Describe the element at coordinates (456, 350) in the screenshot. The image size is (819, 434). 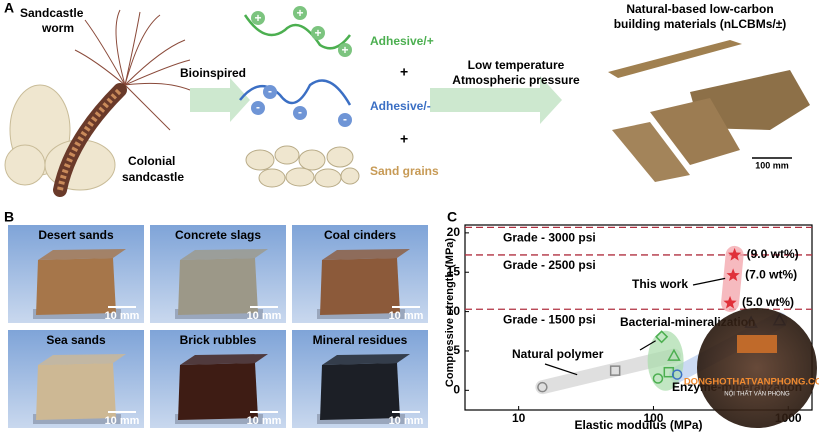
I see `y-tick-label: 5` at that location.